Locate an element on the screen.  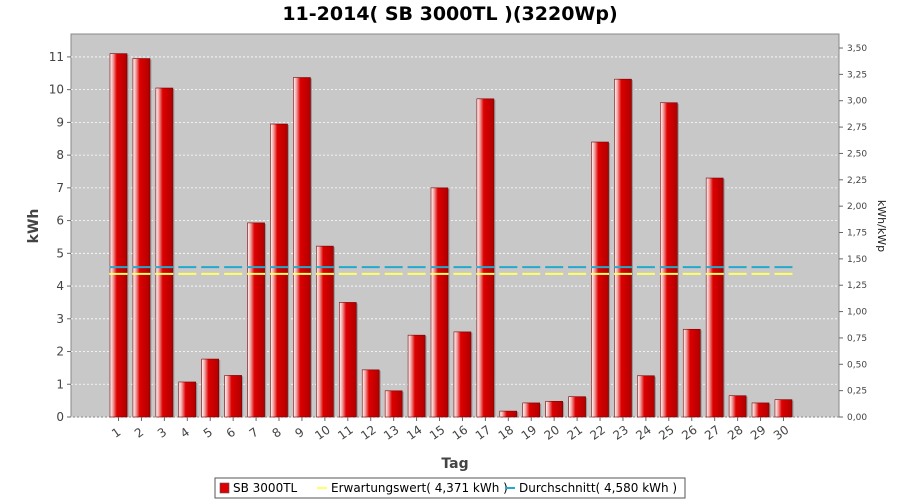
x-tick-label: 14 is located at coordinates (414, 433).